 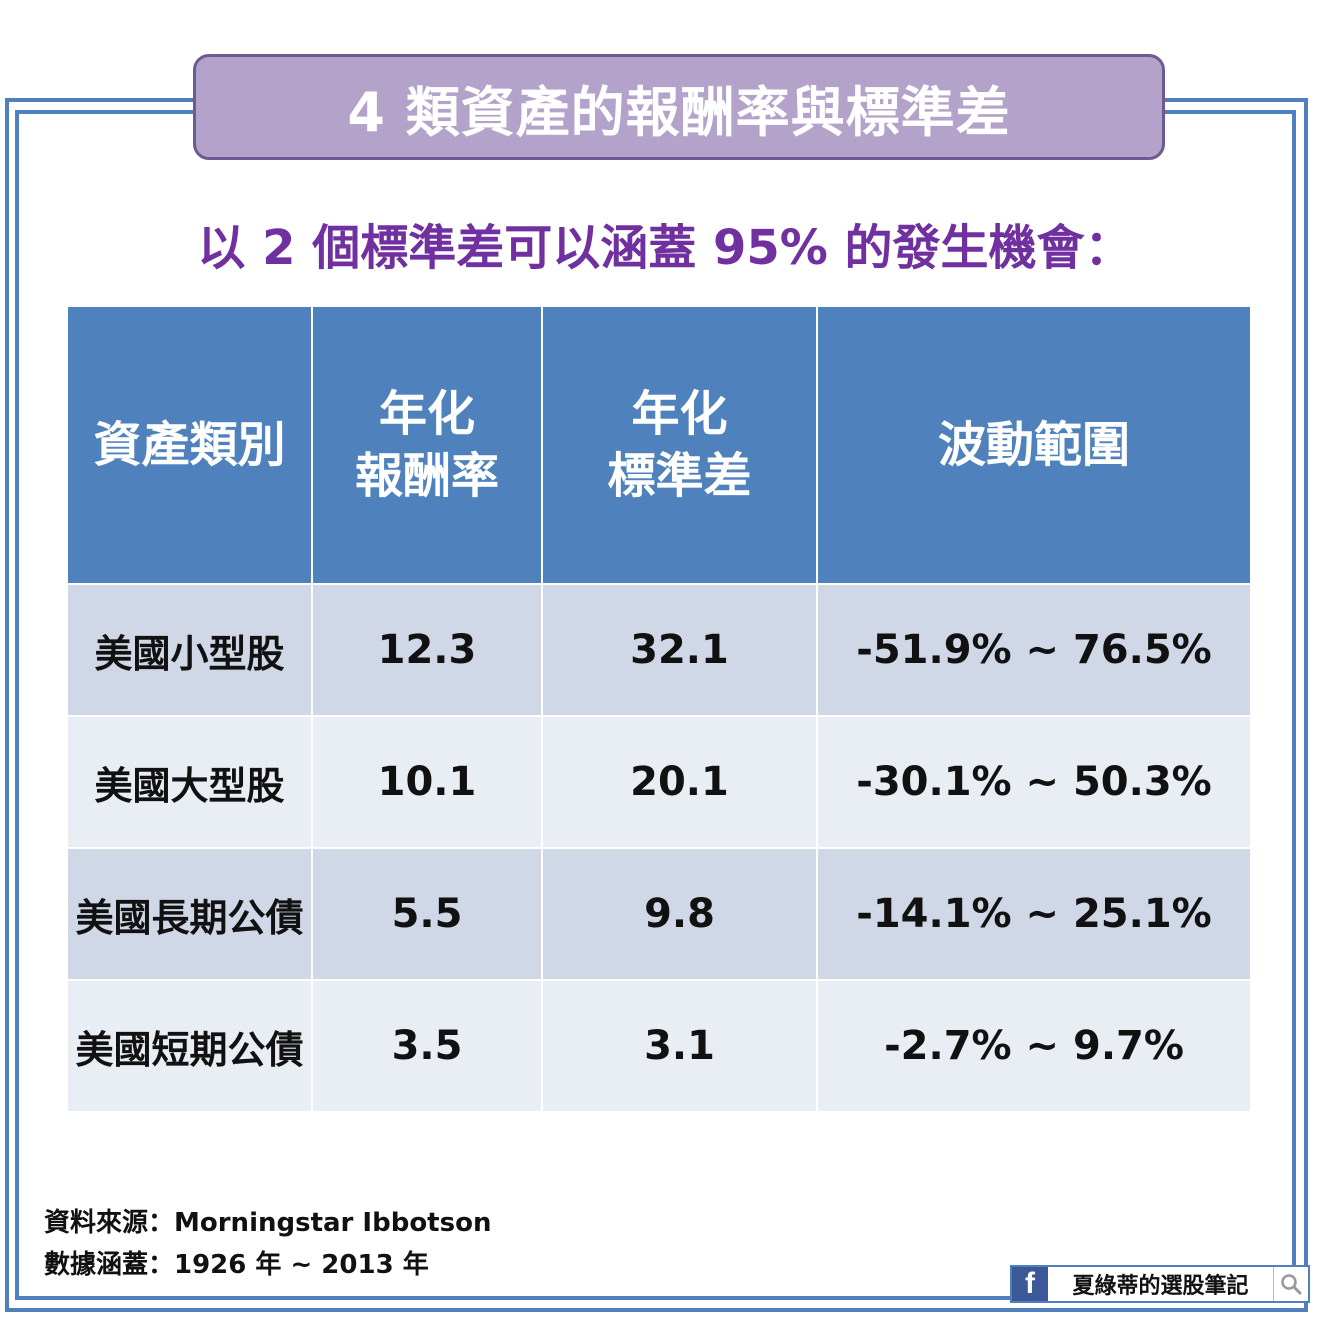 I want to click on header-annual-stdev-line2: 標準差, so click(x=679, y=476).